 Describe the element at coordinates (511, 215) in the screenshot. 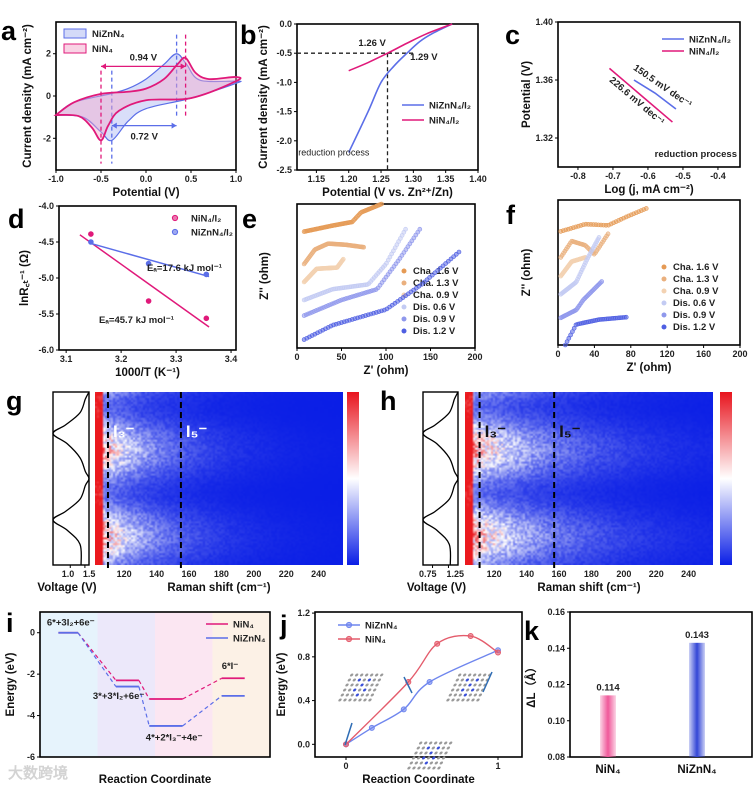

I see `panel-letter: f` at that location.